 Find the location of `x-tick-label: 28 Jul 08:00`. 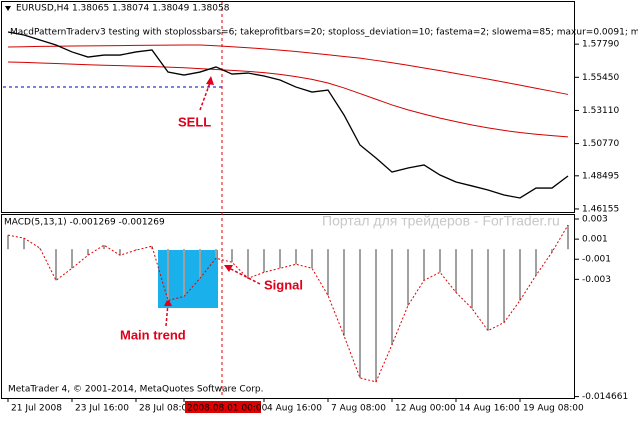

x-tick-label: 28 Jul 08:00 is located at coordinates (166, 409).